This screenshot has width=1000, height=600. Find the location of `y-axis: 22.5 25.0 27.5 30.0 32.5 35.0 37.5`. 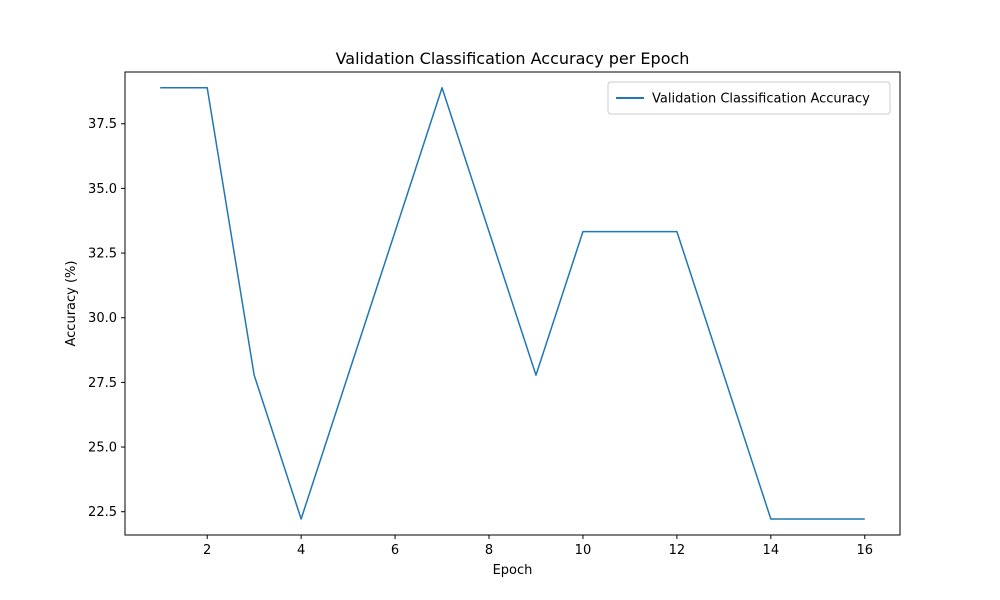

y-axis: 22.5 25.0 27.5 30.0 32.5 35.0 37.5 is located at coordinates (106, 318).